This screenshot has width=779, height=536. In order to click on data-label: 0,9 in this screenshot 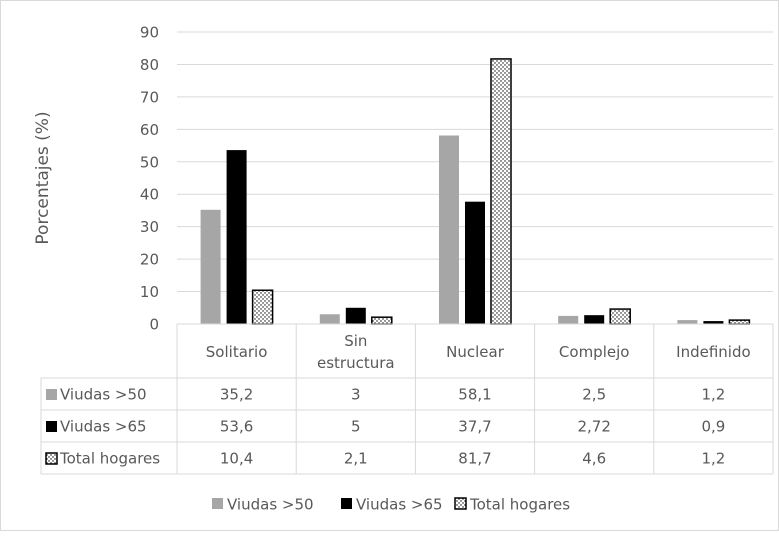, I will do `click(713, 427)`.